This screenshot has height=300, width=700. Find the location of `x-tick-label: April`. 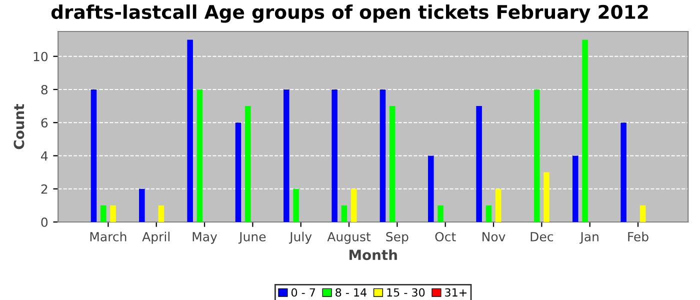

x-tick-label: April is located at coordinates (156, 238).